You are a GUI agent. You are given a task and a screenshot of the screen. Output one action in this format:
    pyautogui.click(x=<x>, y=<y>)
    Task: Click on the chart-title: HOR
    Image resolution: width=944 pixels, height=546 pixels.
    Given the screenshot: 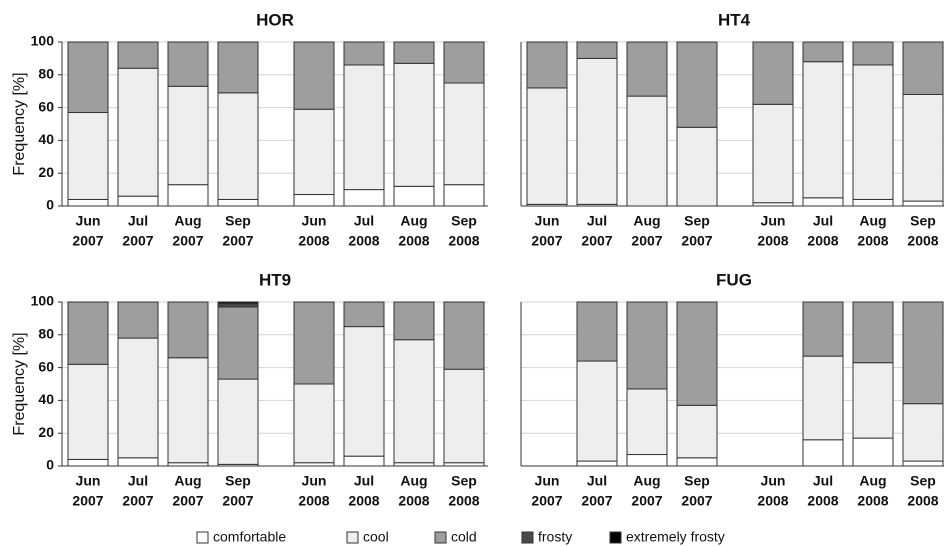 What is the action you would take?
    pyautogui.click(x=275, y=19)
    